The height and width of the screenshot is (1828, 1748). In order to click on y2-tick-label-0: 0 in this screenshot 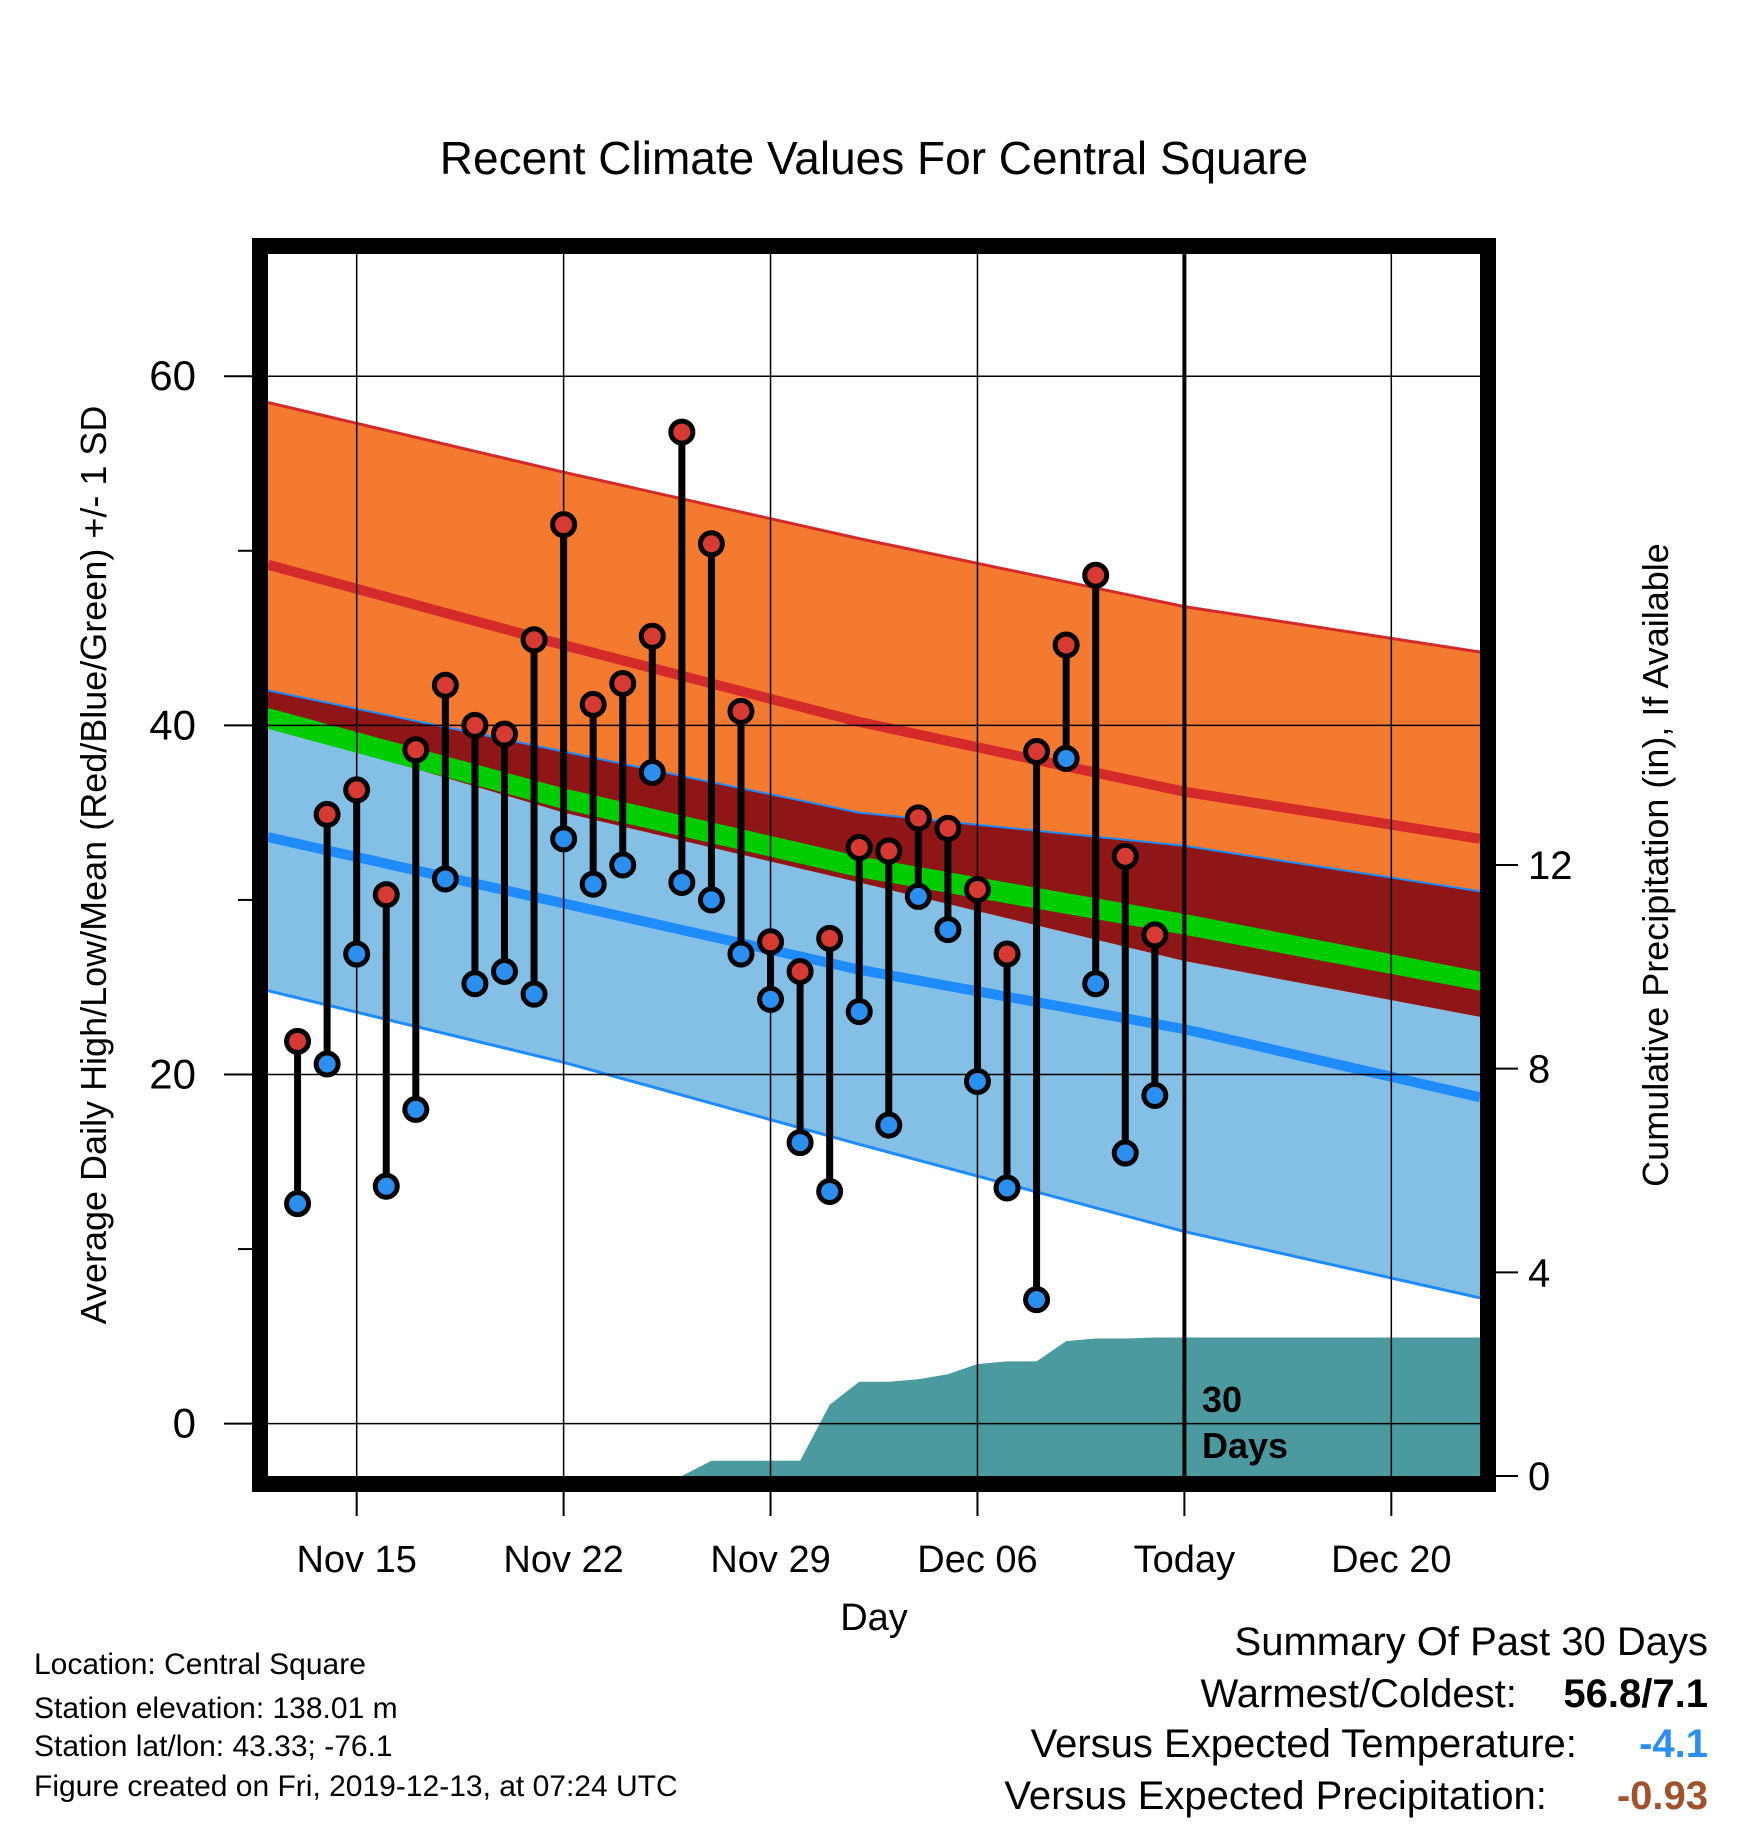, I will do `click(1539, 1477)`.